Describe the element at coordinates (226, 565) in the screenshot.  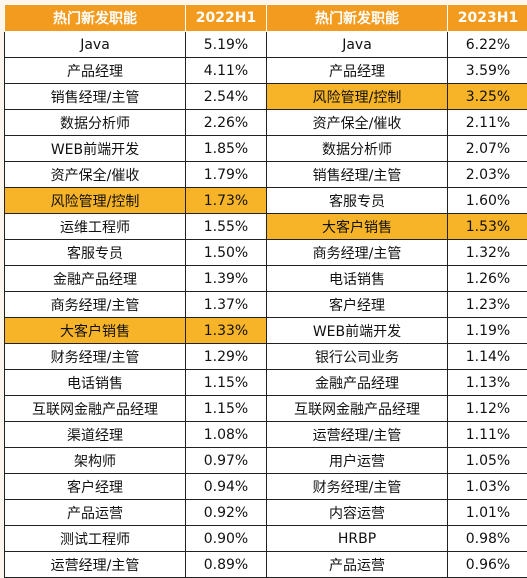
I see `share-value-2022: 0.89%` at that location.